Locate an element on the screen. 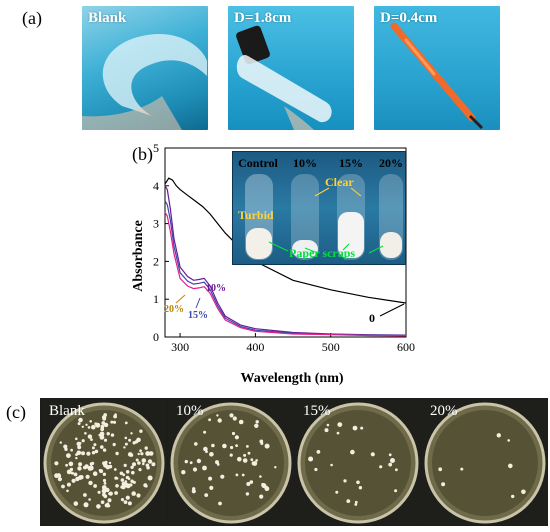  label-paper-scraps: Paper scraps is located at coordinates (322, 253).